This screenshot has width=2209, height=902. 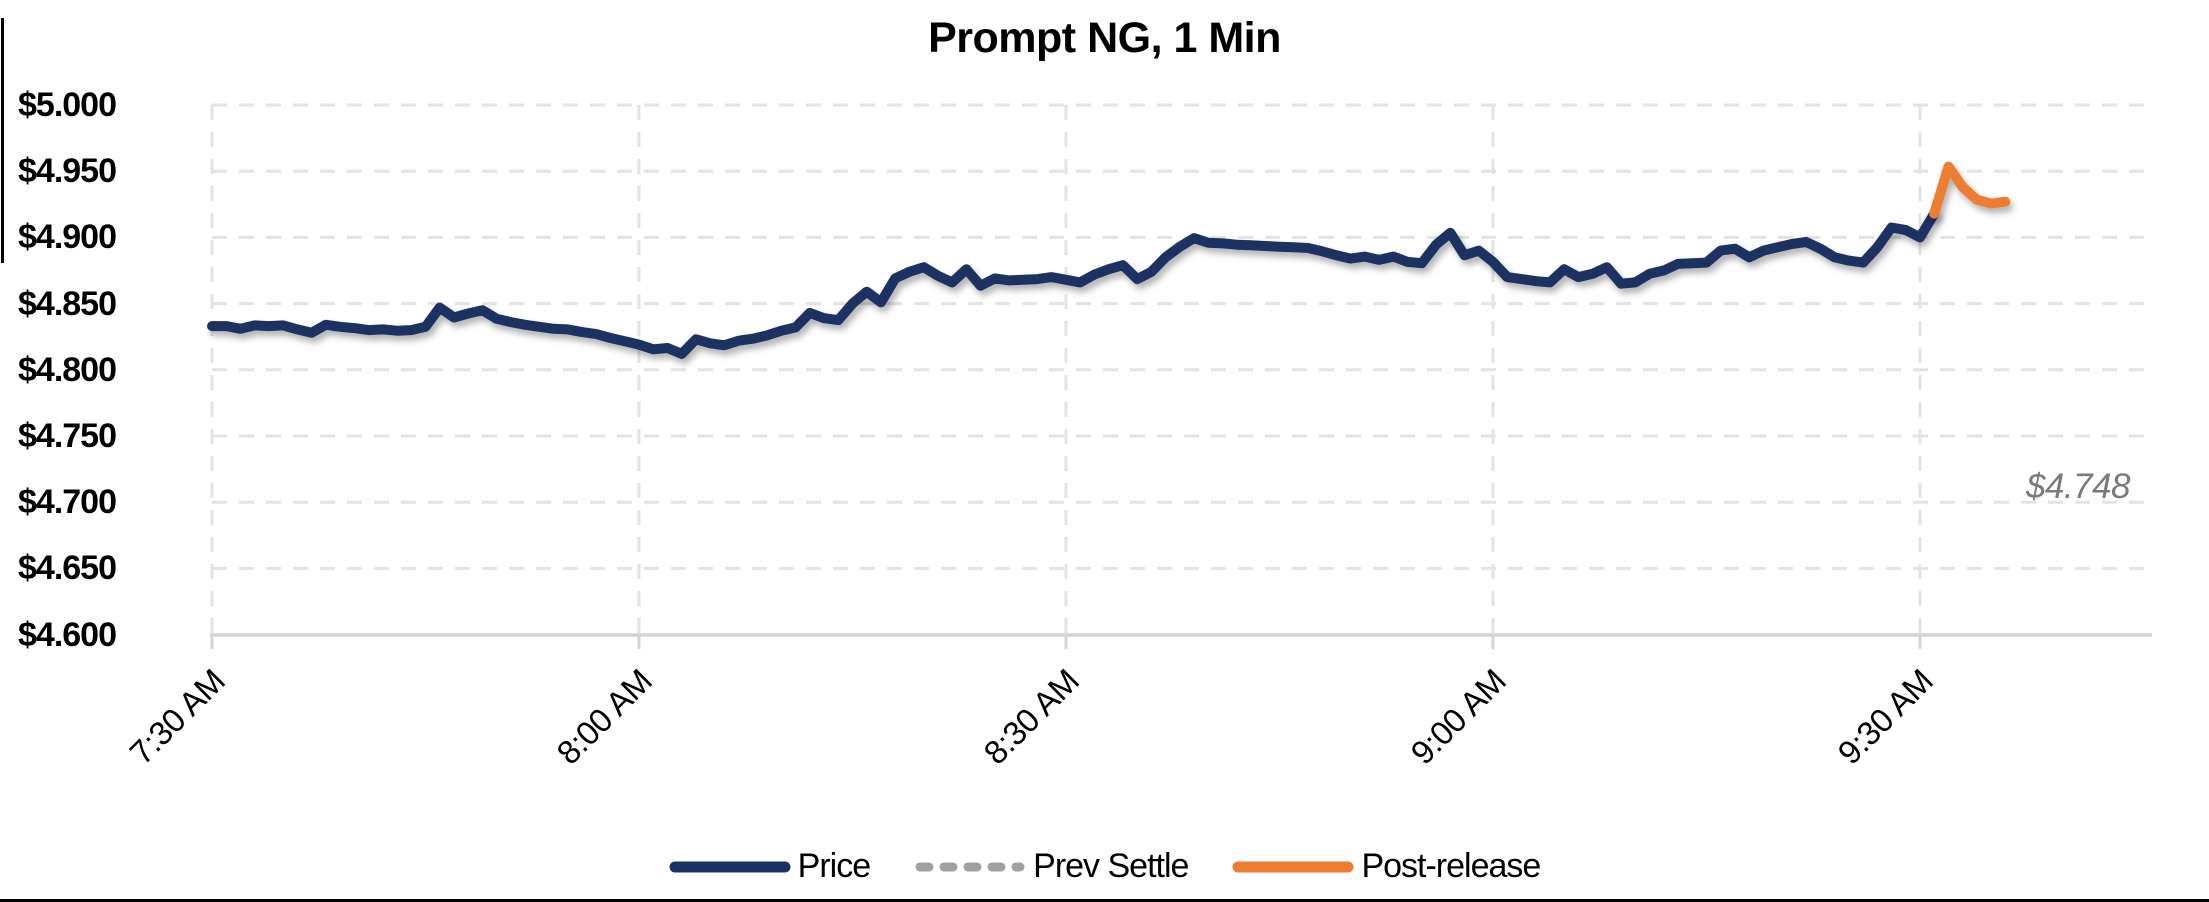 I want to click on legend-item-prev-settle: Prev Settle, so click(x=1051, y=866).